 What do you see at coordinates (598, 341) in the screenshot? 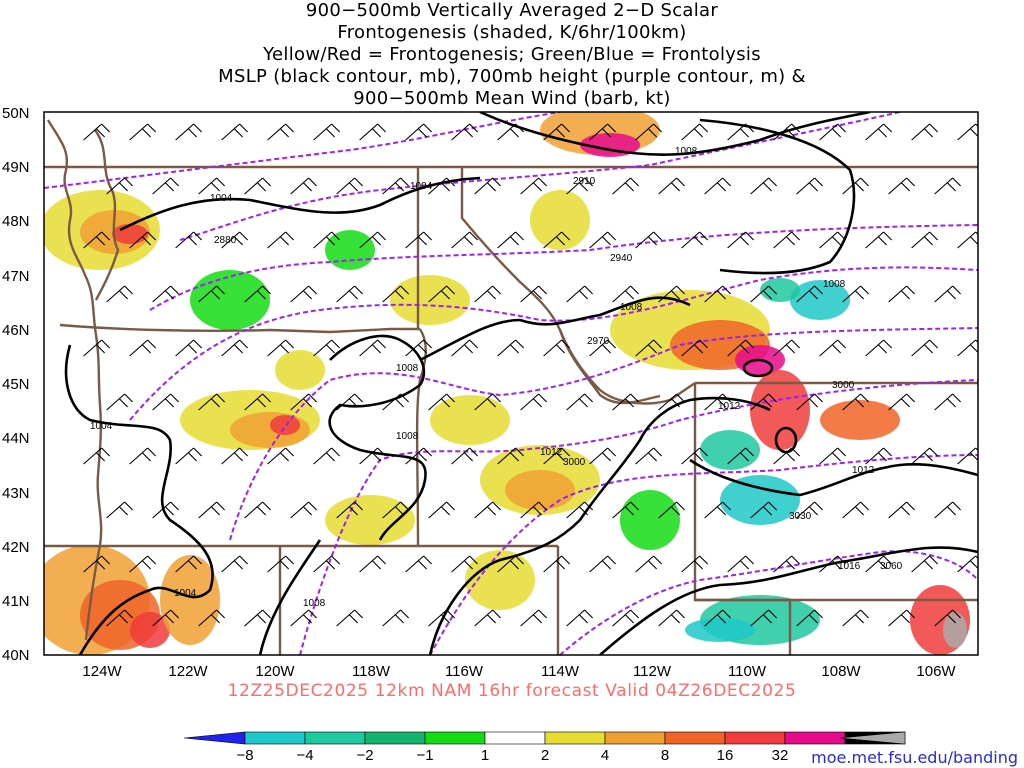
I see `height-label: 2970` at bounding box center [598, 341].